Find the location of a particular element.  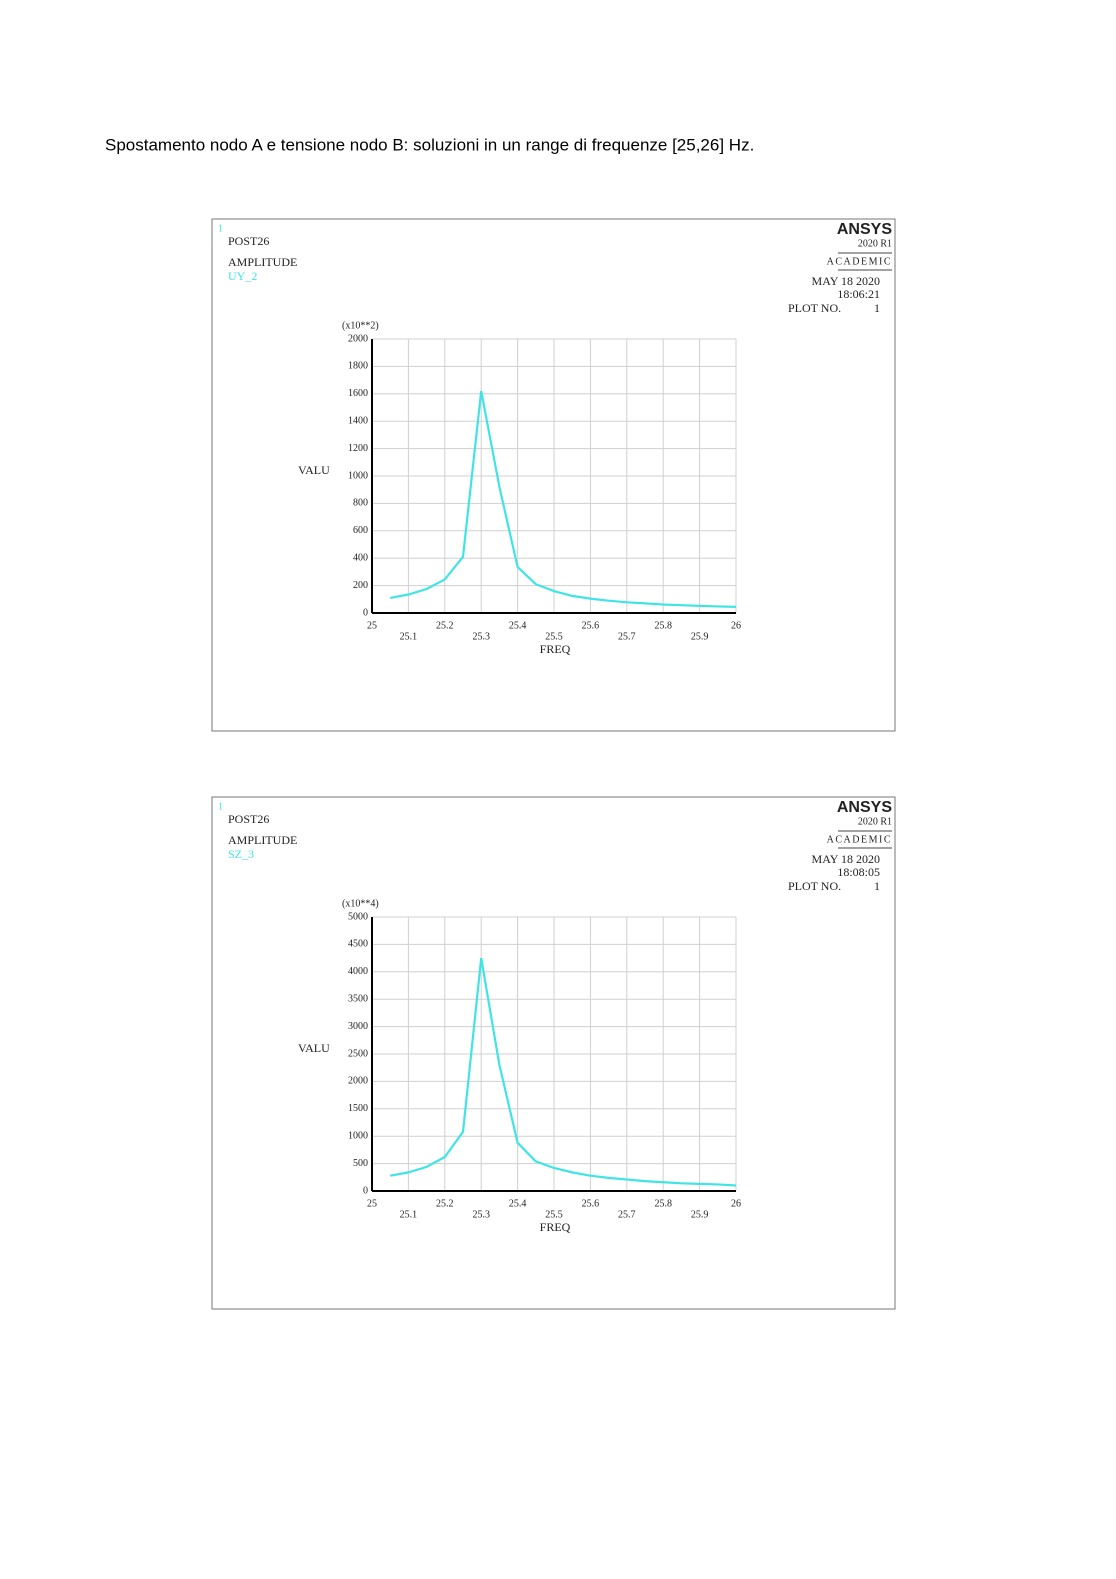

y-tick-label: 4000 is located at coordinates (358, 971).